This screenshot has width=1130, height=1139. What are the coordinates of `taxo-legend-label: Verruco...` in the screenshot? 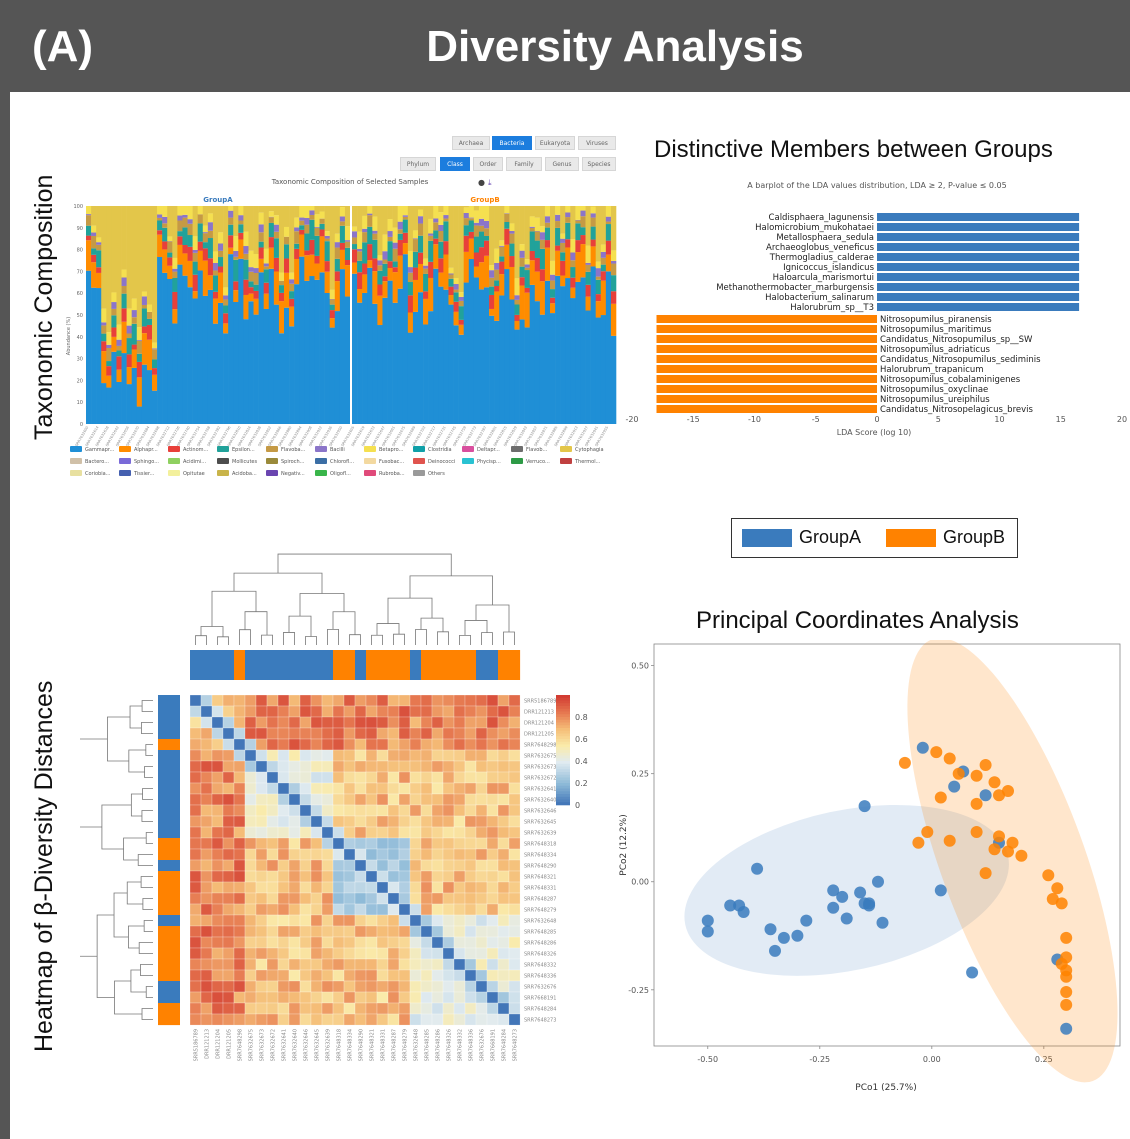 It's located at (538, 462).